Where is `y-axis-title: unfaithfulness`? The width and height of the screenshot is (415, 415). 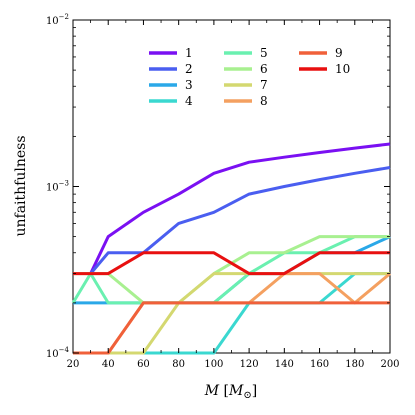 y-axis-title: unfaithfulness is located at coordinates (21, 185).